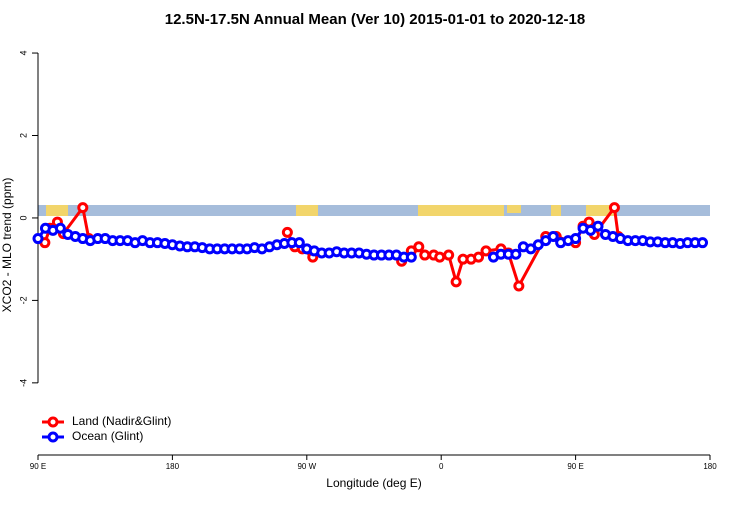 This screenshot has width=750, height=505. I want to click on y-tick-label: -4, so click(23, 383).